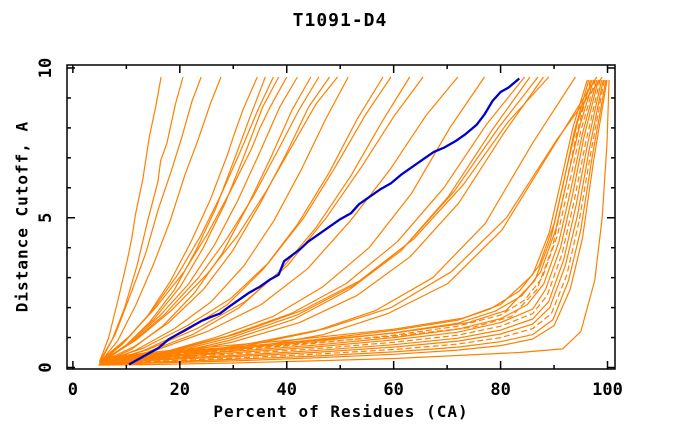 The width and height of the screenshot is (680, 440). I want to click on x-tick-label: 0, so click(73, 390).